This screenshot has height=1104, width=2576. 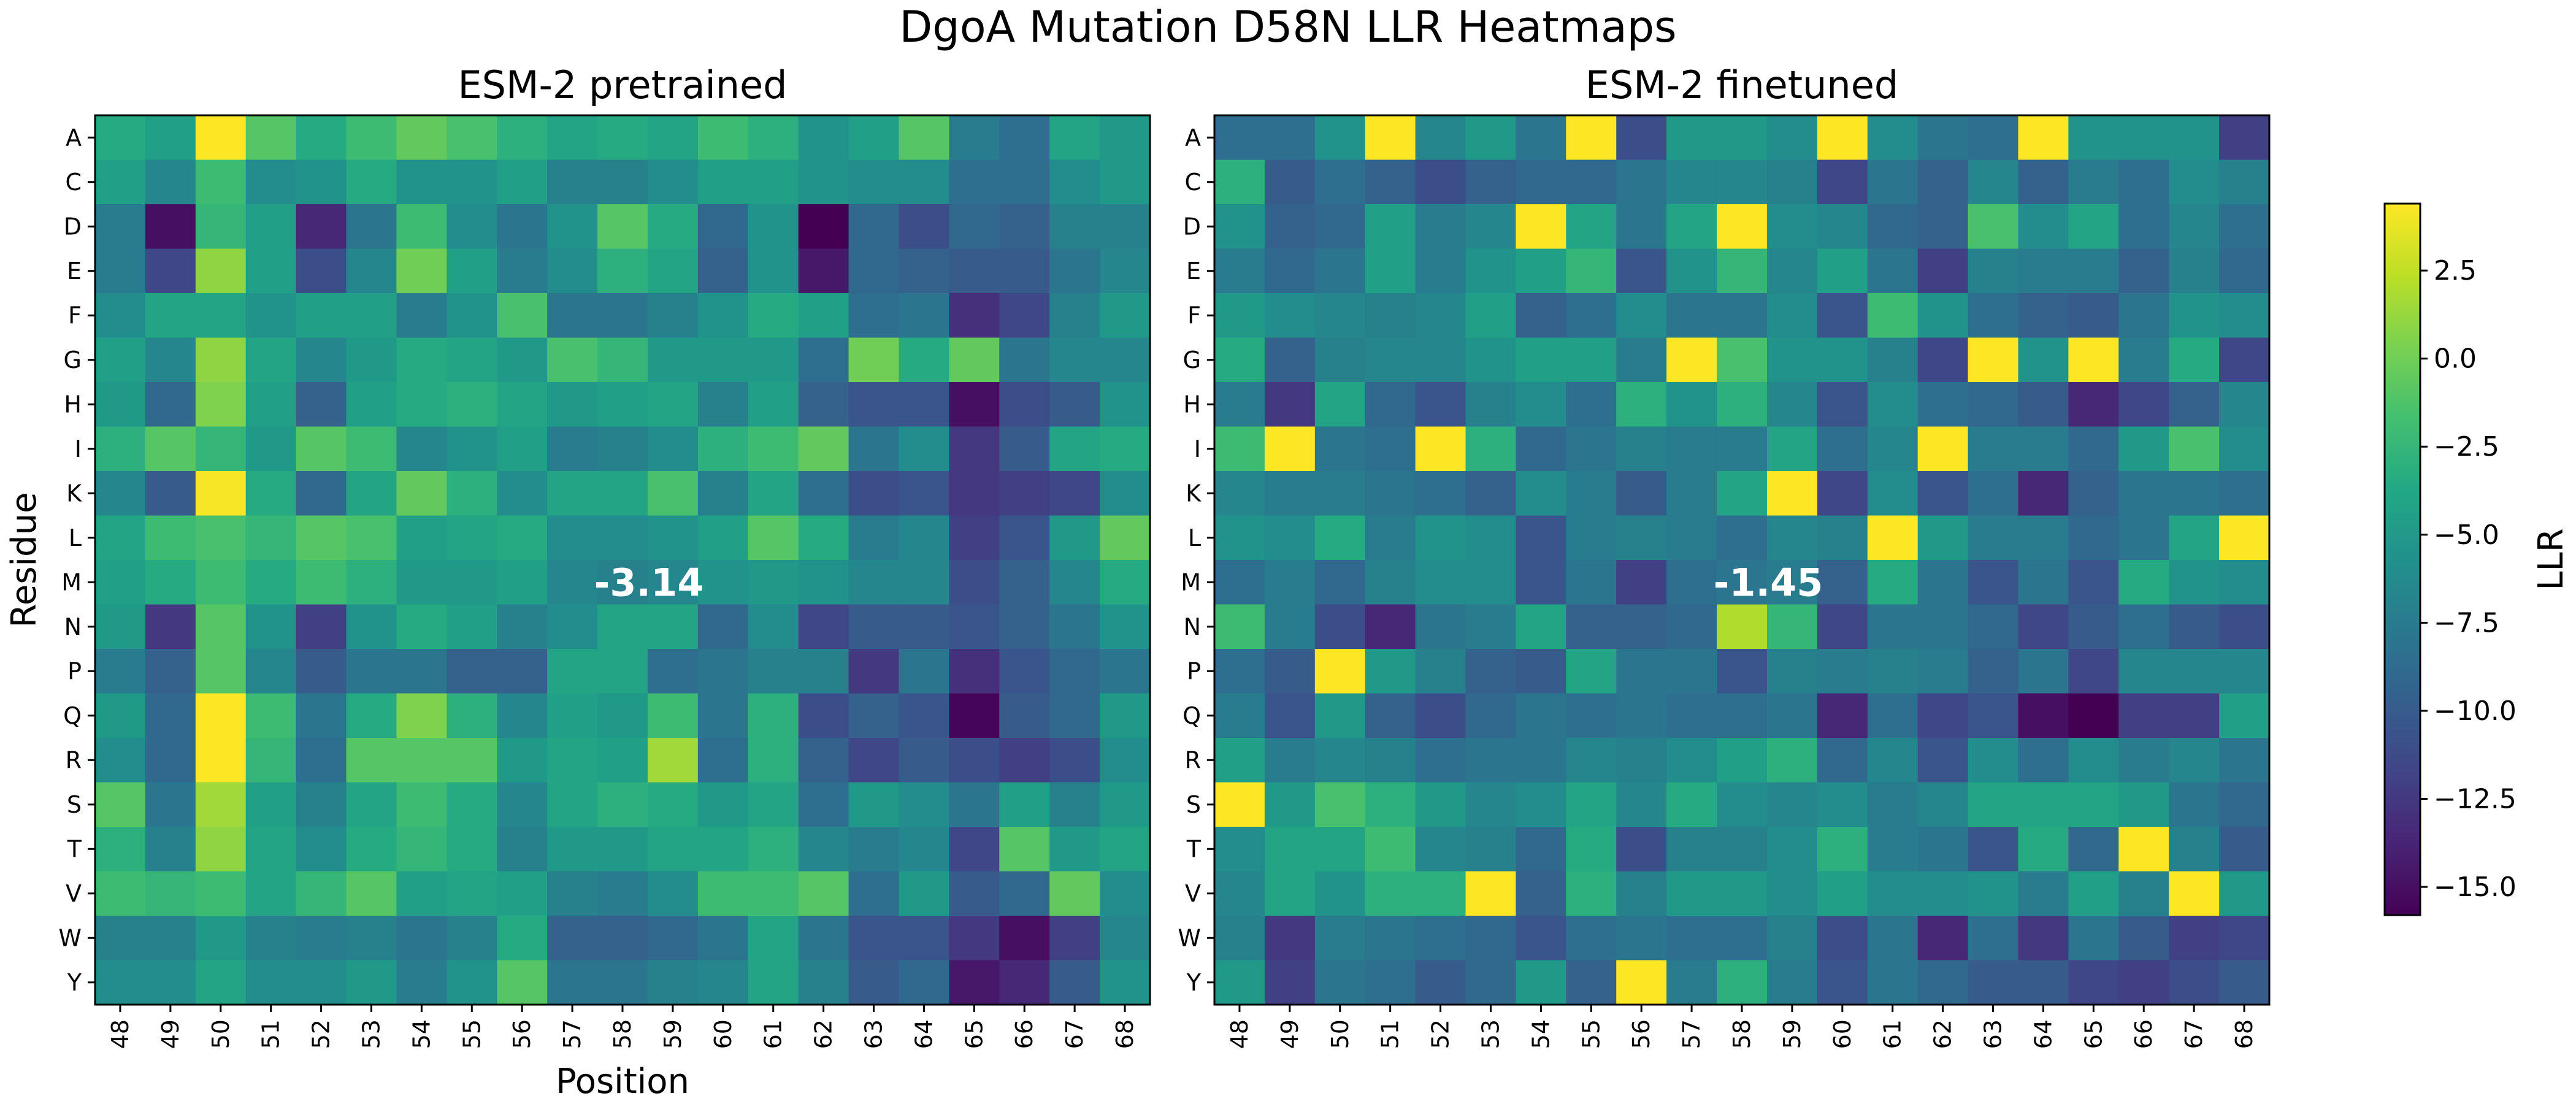 What do you see at coordinates (1892, 1034) in the screenshot?
I see `x-tick-label: 61` at bounding box center [1892, 1034].